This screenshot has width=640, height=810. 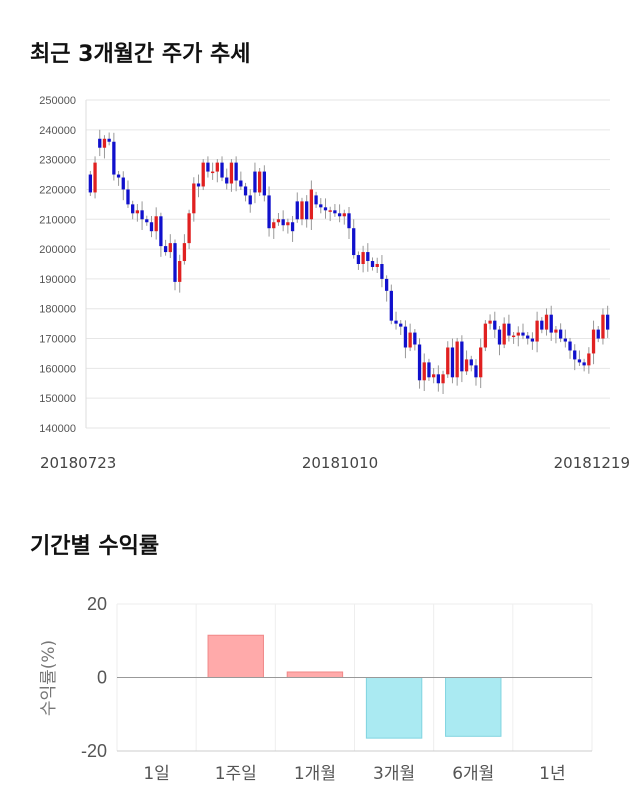 What do you see at coordinates (57, 369) in the screenshot?
I see `candle-y-tick-label: 160000` at bounding box center [57, 369].